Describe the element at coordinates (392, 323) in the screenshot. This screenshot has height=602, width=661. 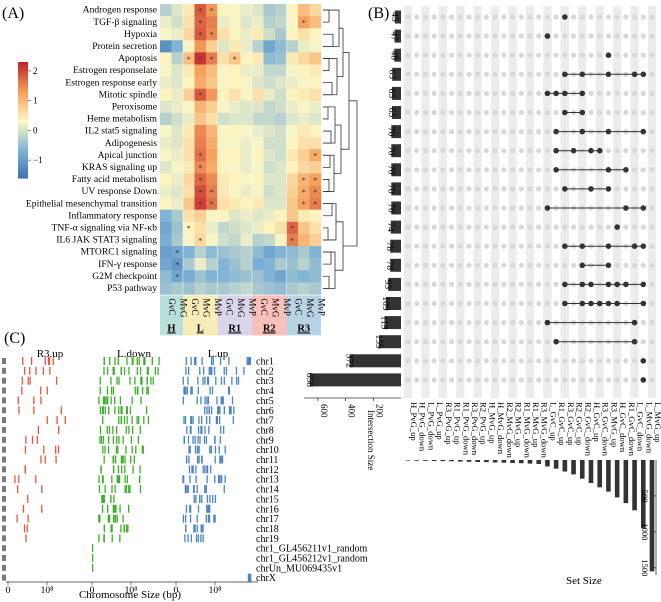
I see `intersection-bar` at that location.